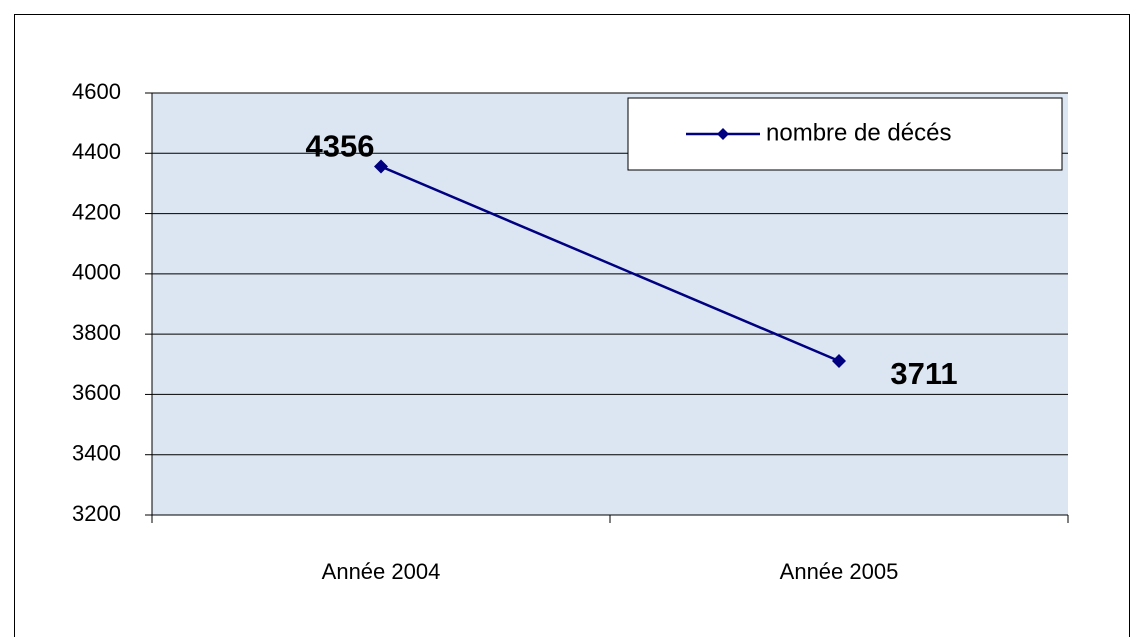 The width and height of the screenshot is (1144, 637). What do you see at coordinates (96, 151) in the screenshot?
I see `y-tick-label: 4400` at bounding box center [96, 151].